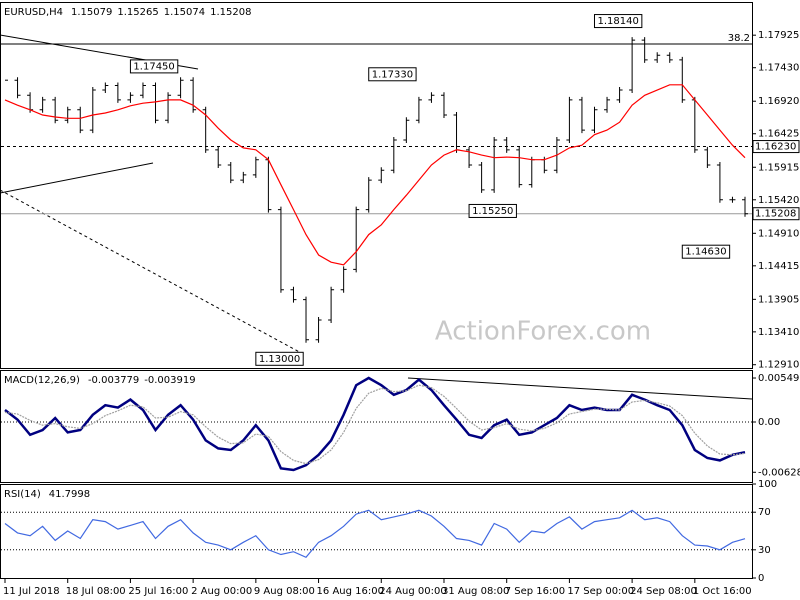  What do you see at coordinates (663, 591) in the screenshot?
I see `x-tick-label: 24 Sep 08:00` at bounding box center [663, 591].